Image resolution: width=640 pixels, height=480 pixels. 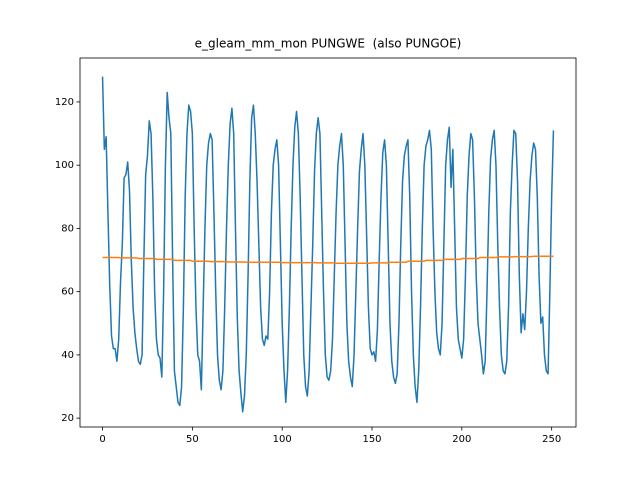 What do you see at coordinates (551, 439) in the screenshot?
I see `x-tick-label: 250` at bounding box center [551, 439].